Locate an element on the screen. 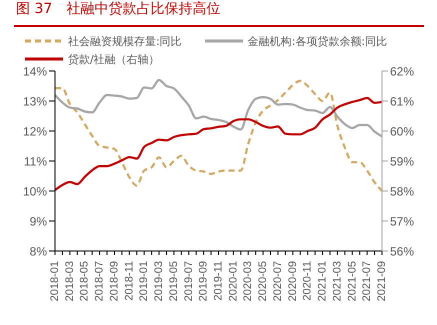 The image size is (437, 325). x-tick-label: 2020-09 is located at coordinates (292, 281).